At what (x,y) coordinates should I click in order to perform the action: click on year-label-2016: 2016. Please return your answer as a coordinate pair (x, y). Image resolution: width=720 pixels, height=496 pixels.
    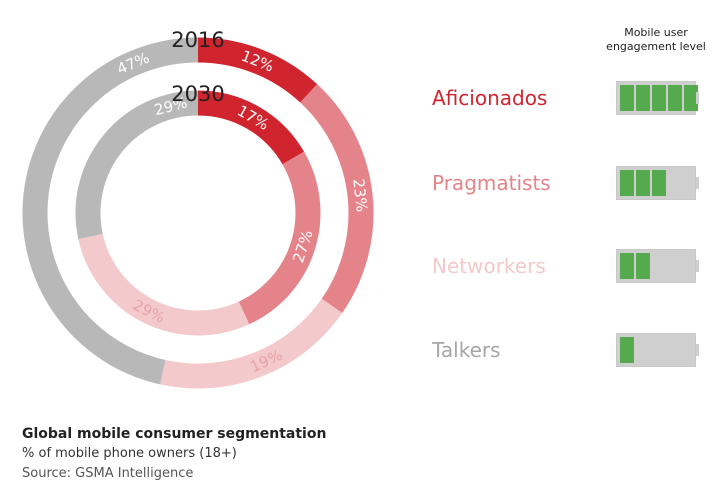
    Looking at the image, I should click on (197, 40).